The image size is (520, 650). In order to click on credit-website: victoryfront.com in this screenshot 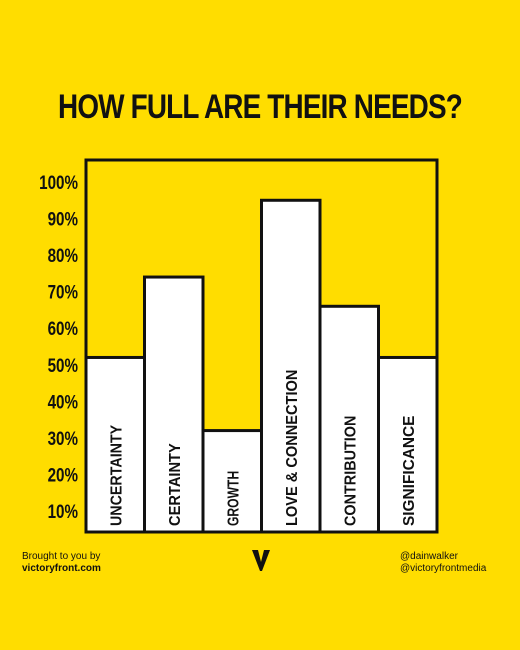, I will do `click(61, 568)`.